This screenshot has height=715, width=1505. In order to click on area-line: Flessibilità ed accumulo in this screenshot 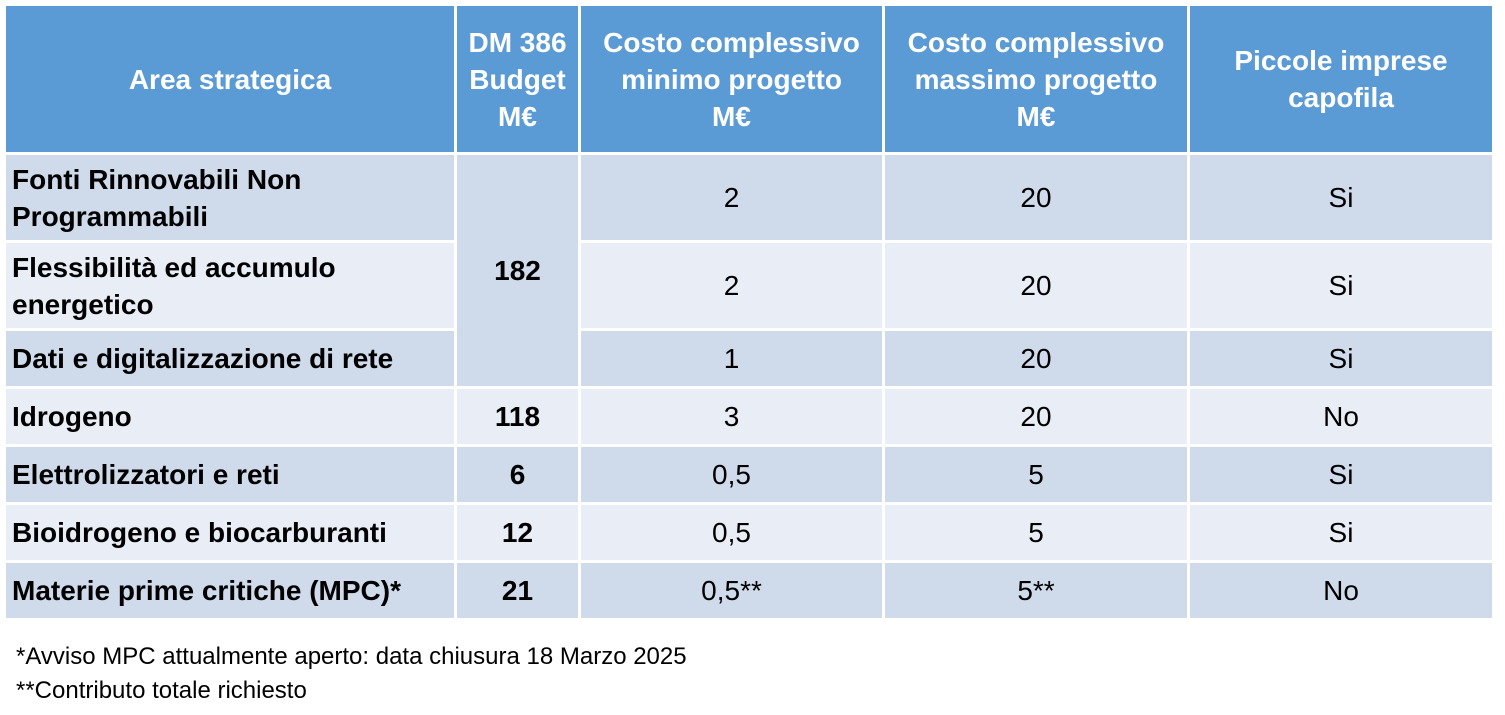, I will do `click(174, 267)`.